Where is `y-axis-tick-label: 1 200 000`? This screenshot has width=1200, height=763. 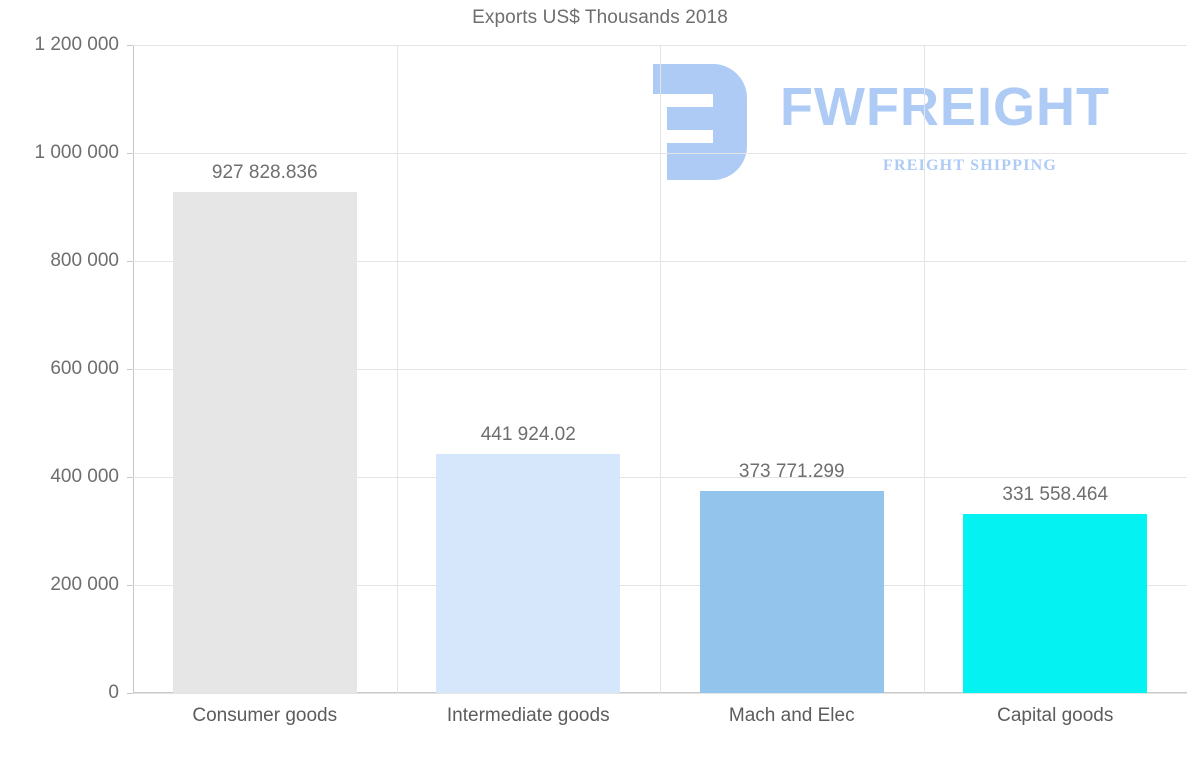 y-axis-tick-label: 1 200 000 is located at coordinates (76, 44).